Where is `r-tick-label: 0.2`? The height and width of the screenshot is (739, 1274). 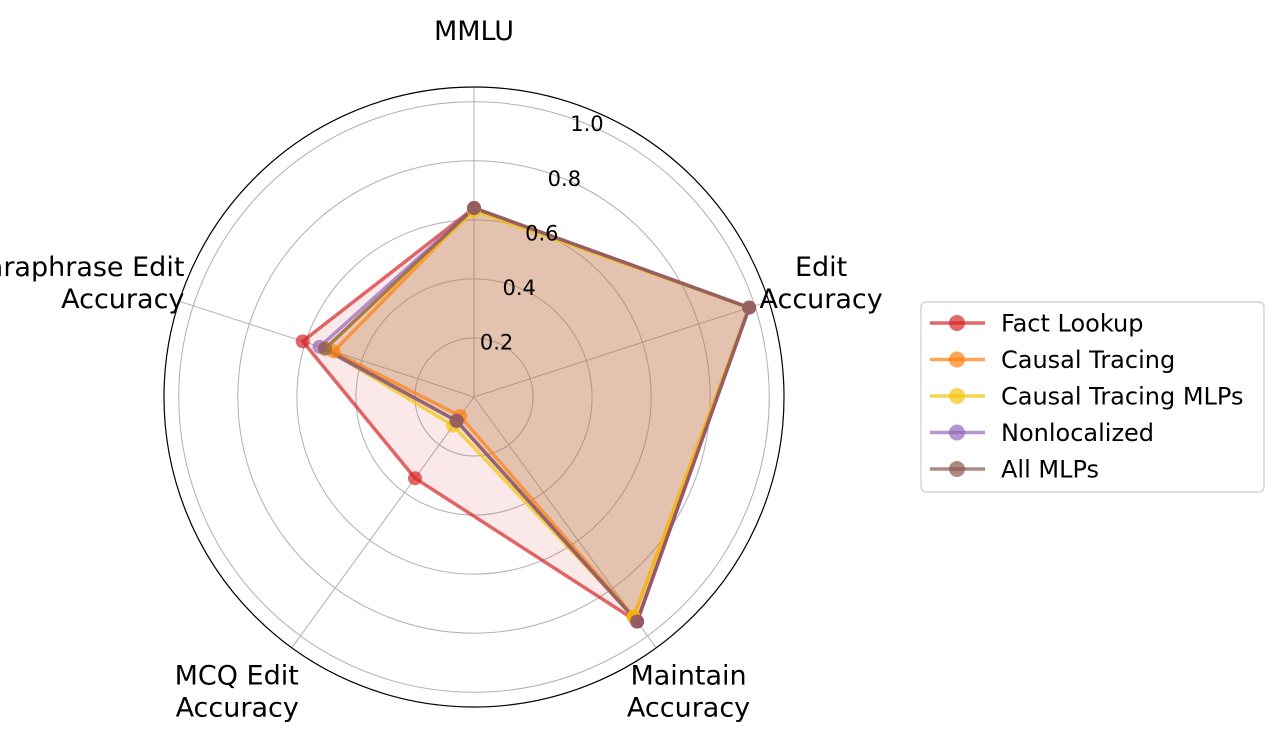
r-tick-label: 0.2 is located at coordinates (496, 342).